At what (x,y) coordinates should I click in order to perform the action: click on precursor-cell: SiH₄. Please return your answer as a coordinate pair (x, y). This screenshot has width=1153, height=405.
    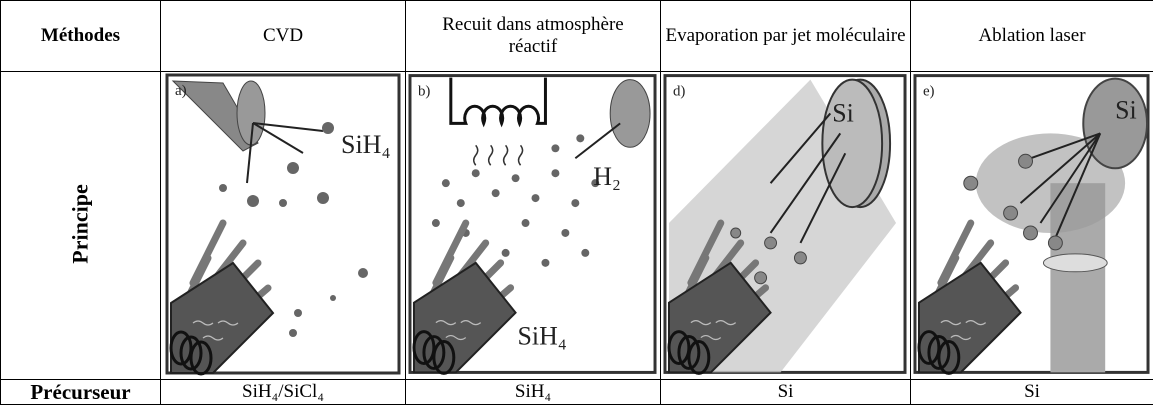
    Looking at the image, I should click on (533, 391).